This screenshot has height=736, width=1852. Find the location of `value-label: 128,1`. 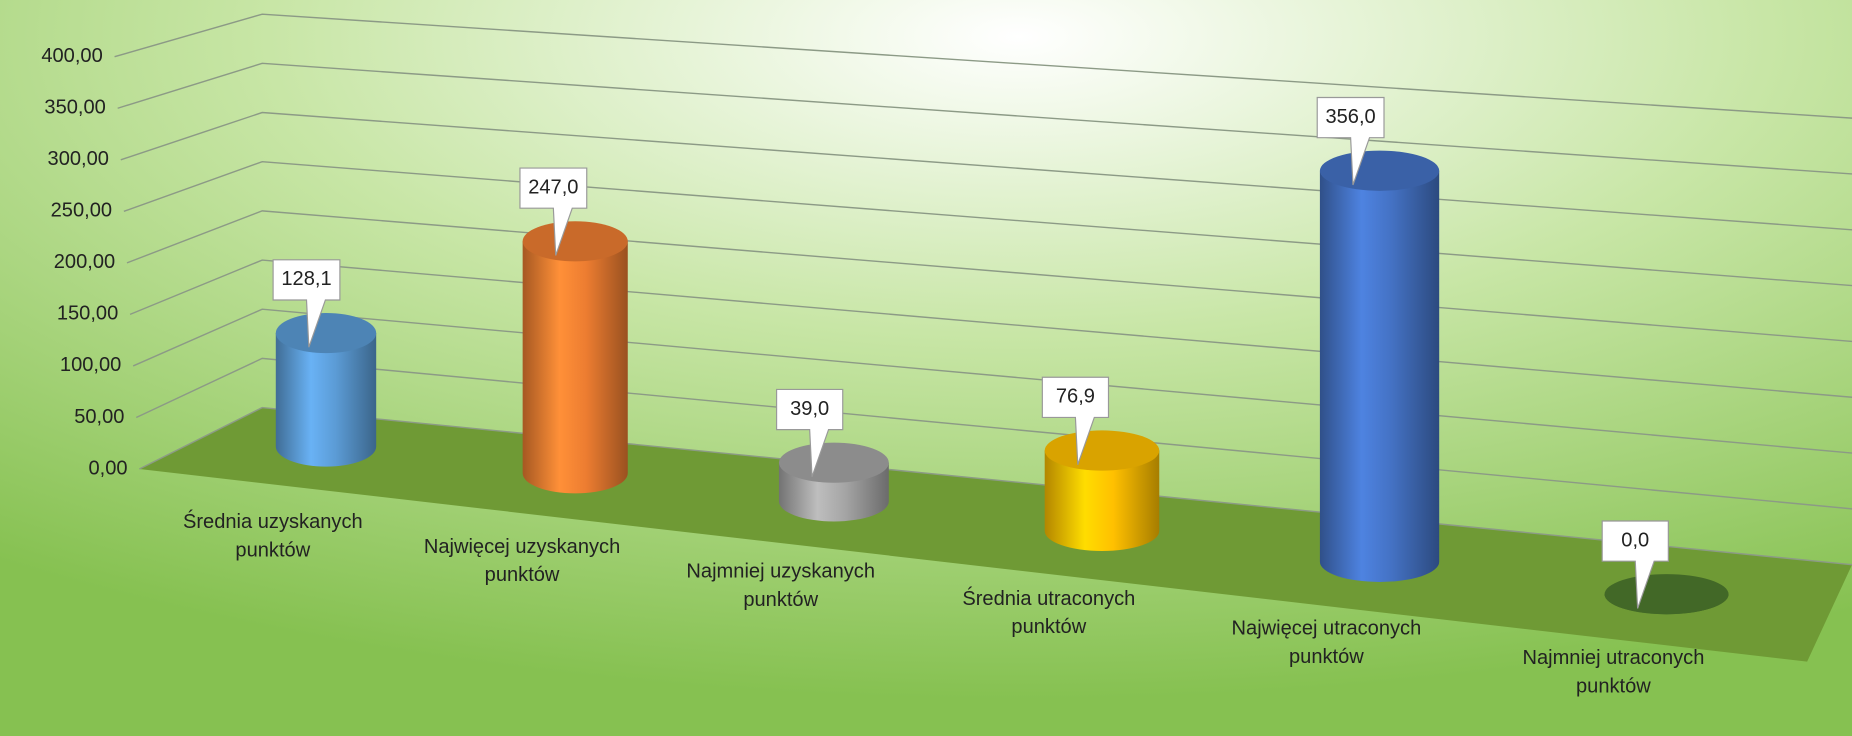

value-label: 128,1 is located at coordinates (306, 279).